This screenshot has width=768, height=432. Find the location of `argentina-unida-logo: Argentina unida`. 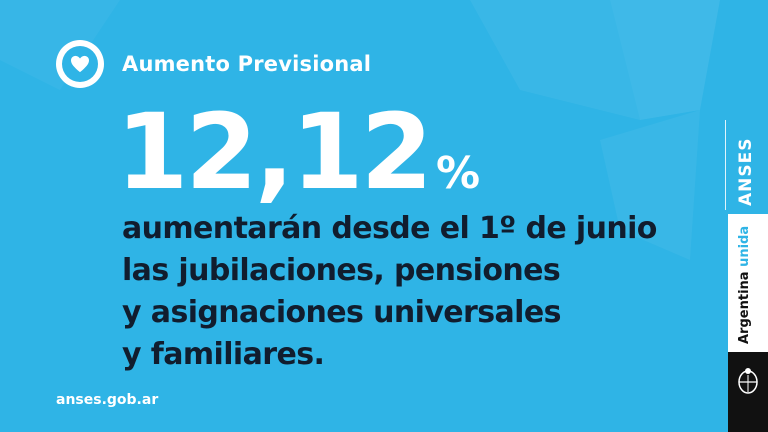

argentina-unida-logo: Argentina unida is located at coordinates (744, 285).